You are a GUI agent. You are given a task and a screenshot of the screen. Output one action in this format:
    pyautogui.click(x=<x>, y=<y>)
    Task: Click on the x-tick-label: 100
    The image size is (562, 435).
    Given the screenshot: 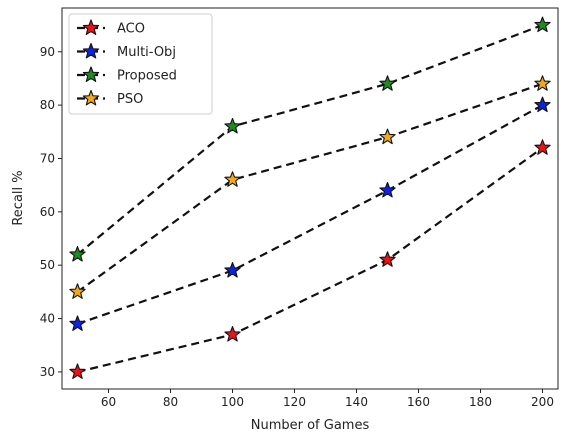 What is the action you would take?
    pyautogui.click(x=232, y=402)
    